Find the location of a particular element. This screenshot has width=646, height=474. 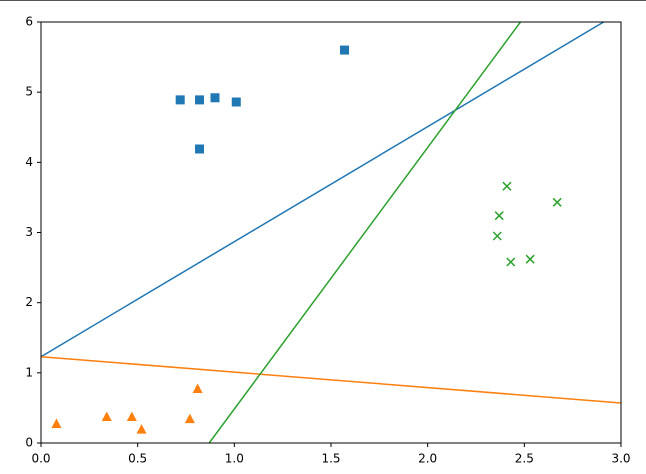

y-tick-label: 3 is located at coordinates (29, 232).